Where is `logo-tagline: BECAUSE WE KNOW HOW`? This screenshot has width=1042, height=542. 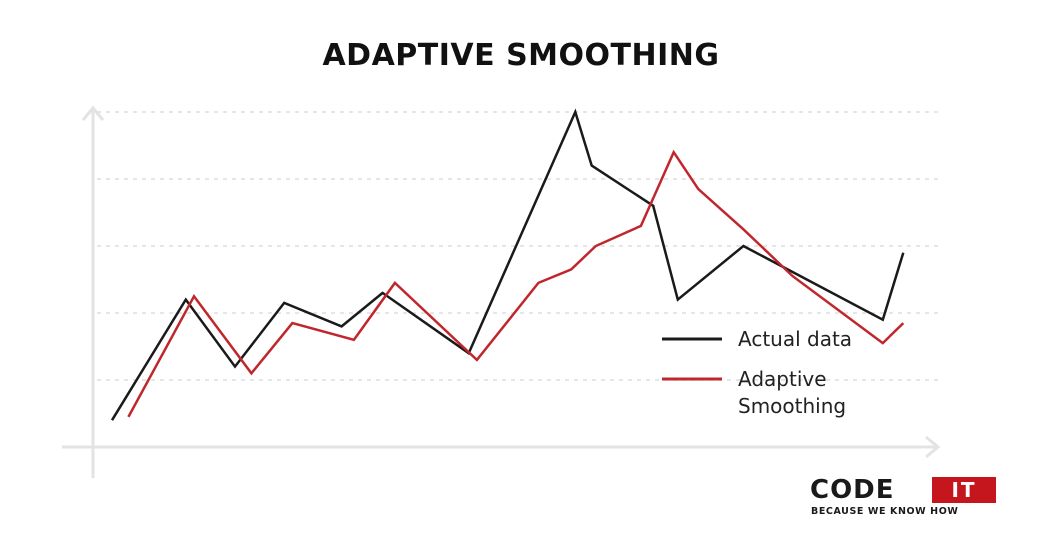
logo-tagline: BECAUSE WE KNOW HOW is located at coordinates (885, 511).